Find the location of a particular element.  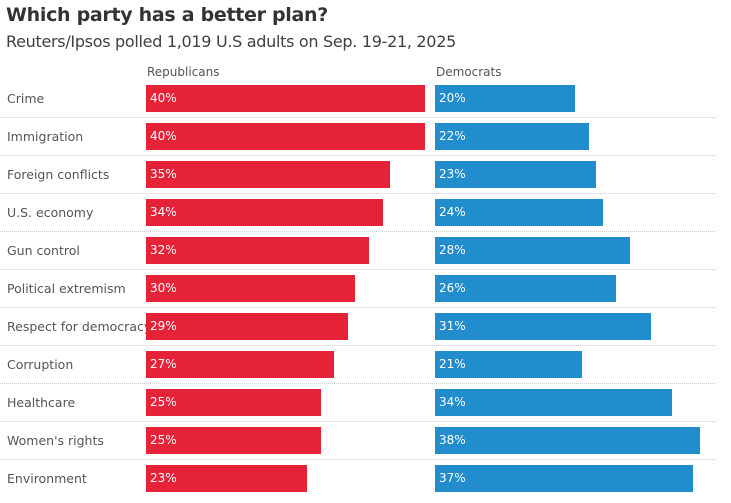

democrat-value-label: 31% is located at coordinates (452, 326).